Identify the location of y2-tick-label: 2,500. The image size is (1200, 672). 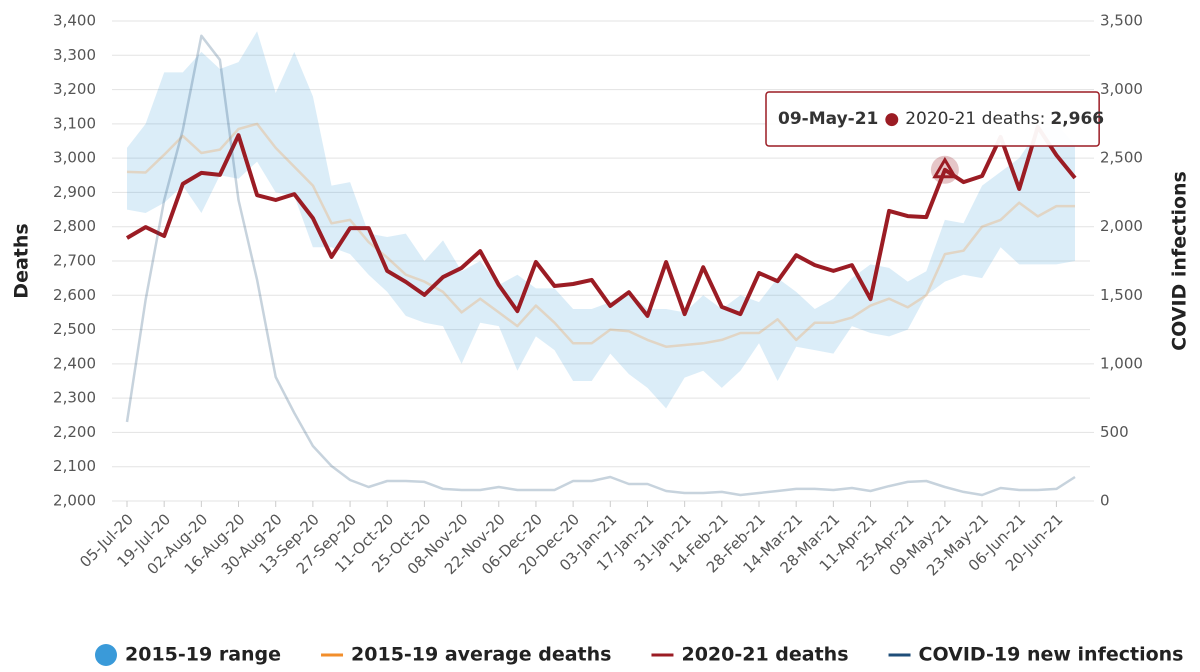
(1121, 158).